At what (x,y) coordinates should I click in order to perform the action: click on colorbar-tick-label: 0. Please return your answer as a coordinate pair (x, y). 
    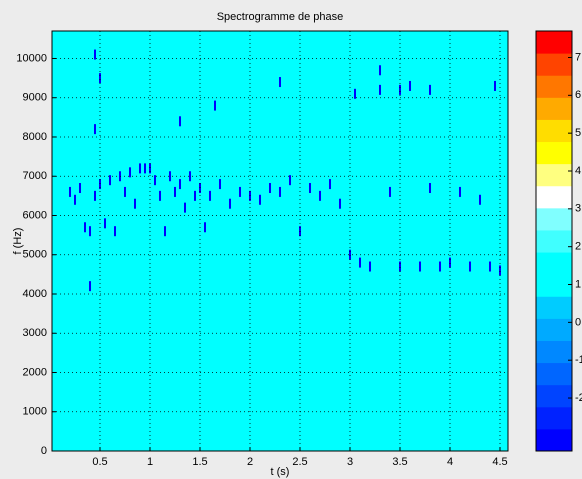
    Looking at the image, I should click on (578, 322).